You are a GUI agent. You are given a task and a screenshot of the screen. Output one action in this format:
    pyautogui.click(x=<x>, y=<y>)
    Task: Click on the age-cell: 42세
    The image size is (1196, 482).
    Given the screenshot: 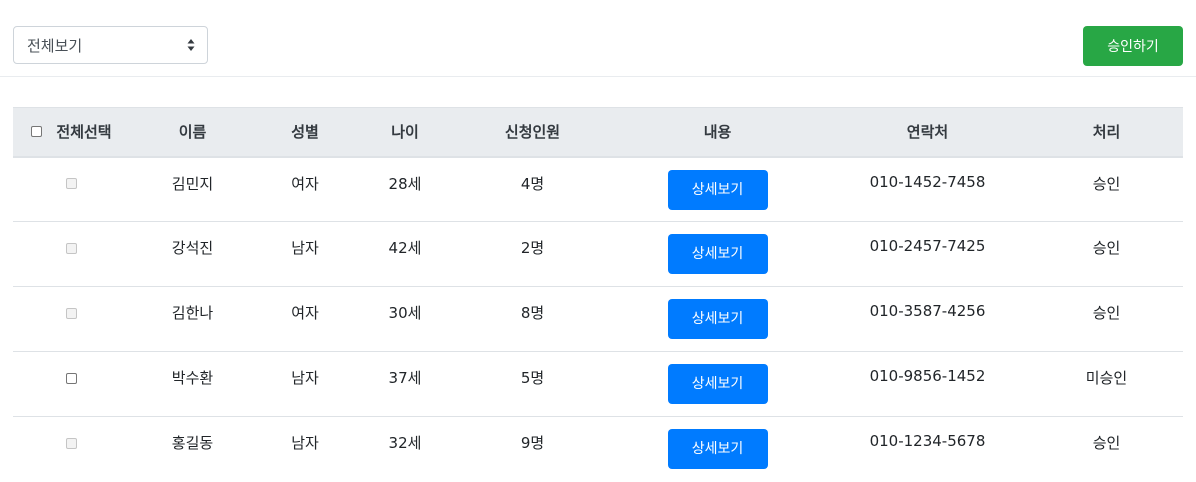 What is the action you would take?
    pyautogui.click(x=405, y=254)
    